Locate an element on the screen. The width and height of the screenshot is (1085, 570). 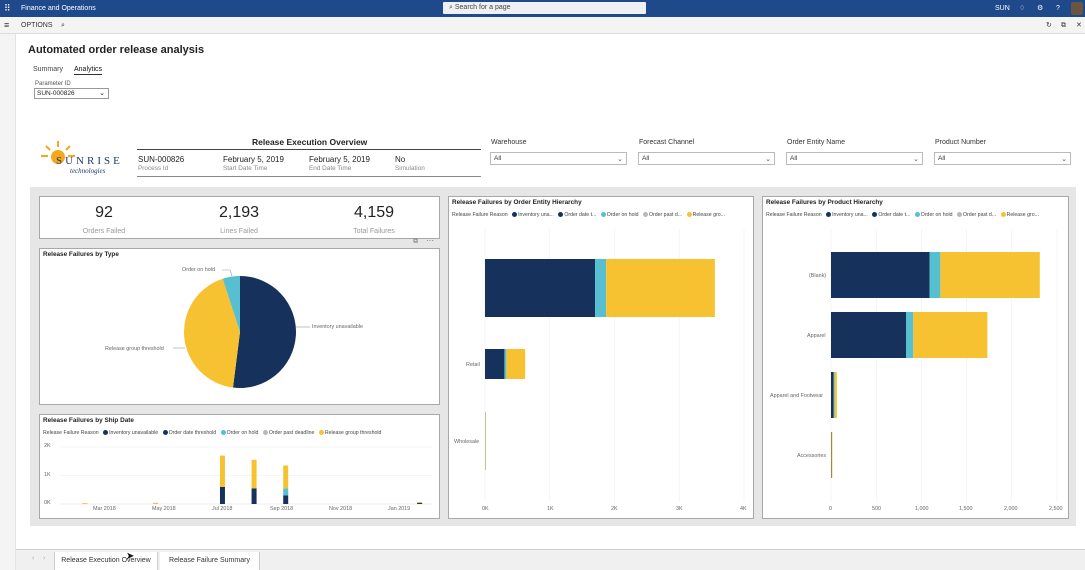
action-pane: ≡ OPTIONS ⌕ ↻ ⧉ ✕ is located at coordinates (542, 25).